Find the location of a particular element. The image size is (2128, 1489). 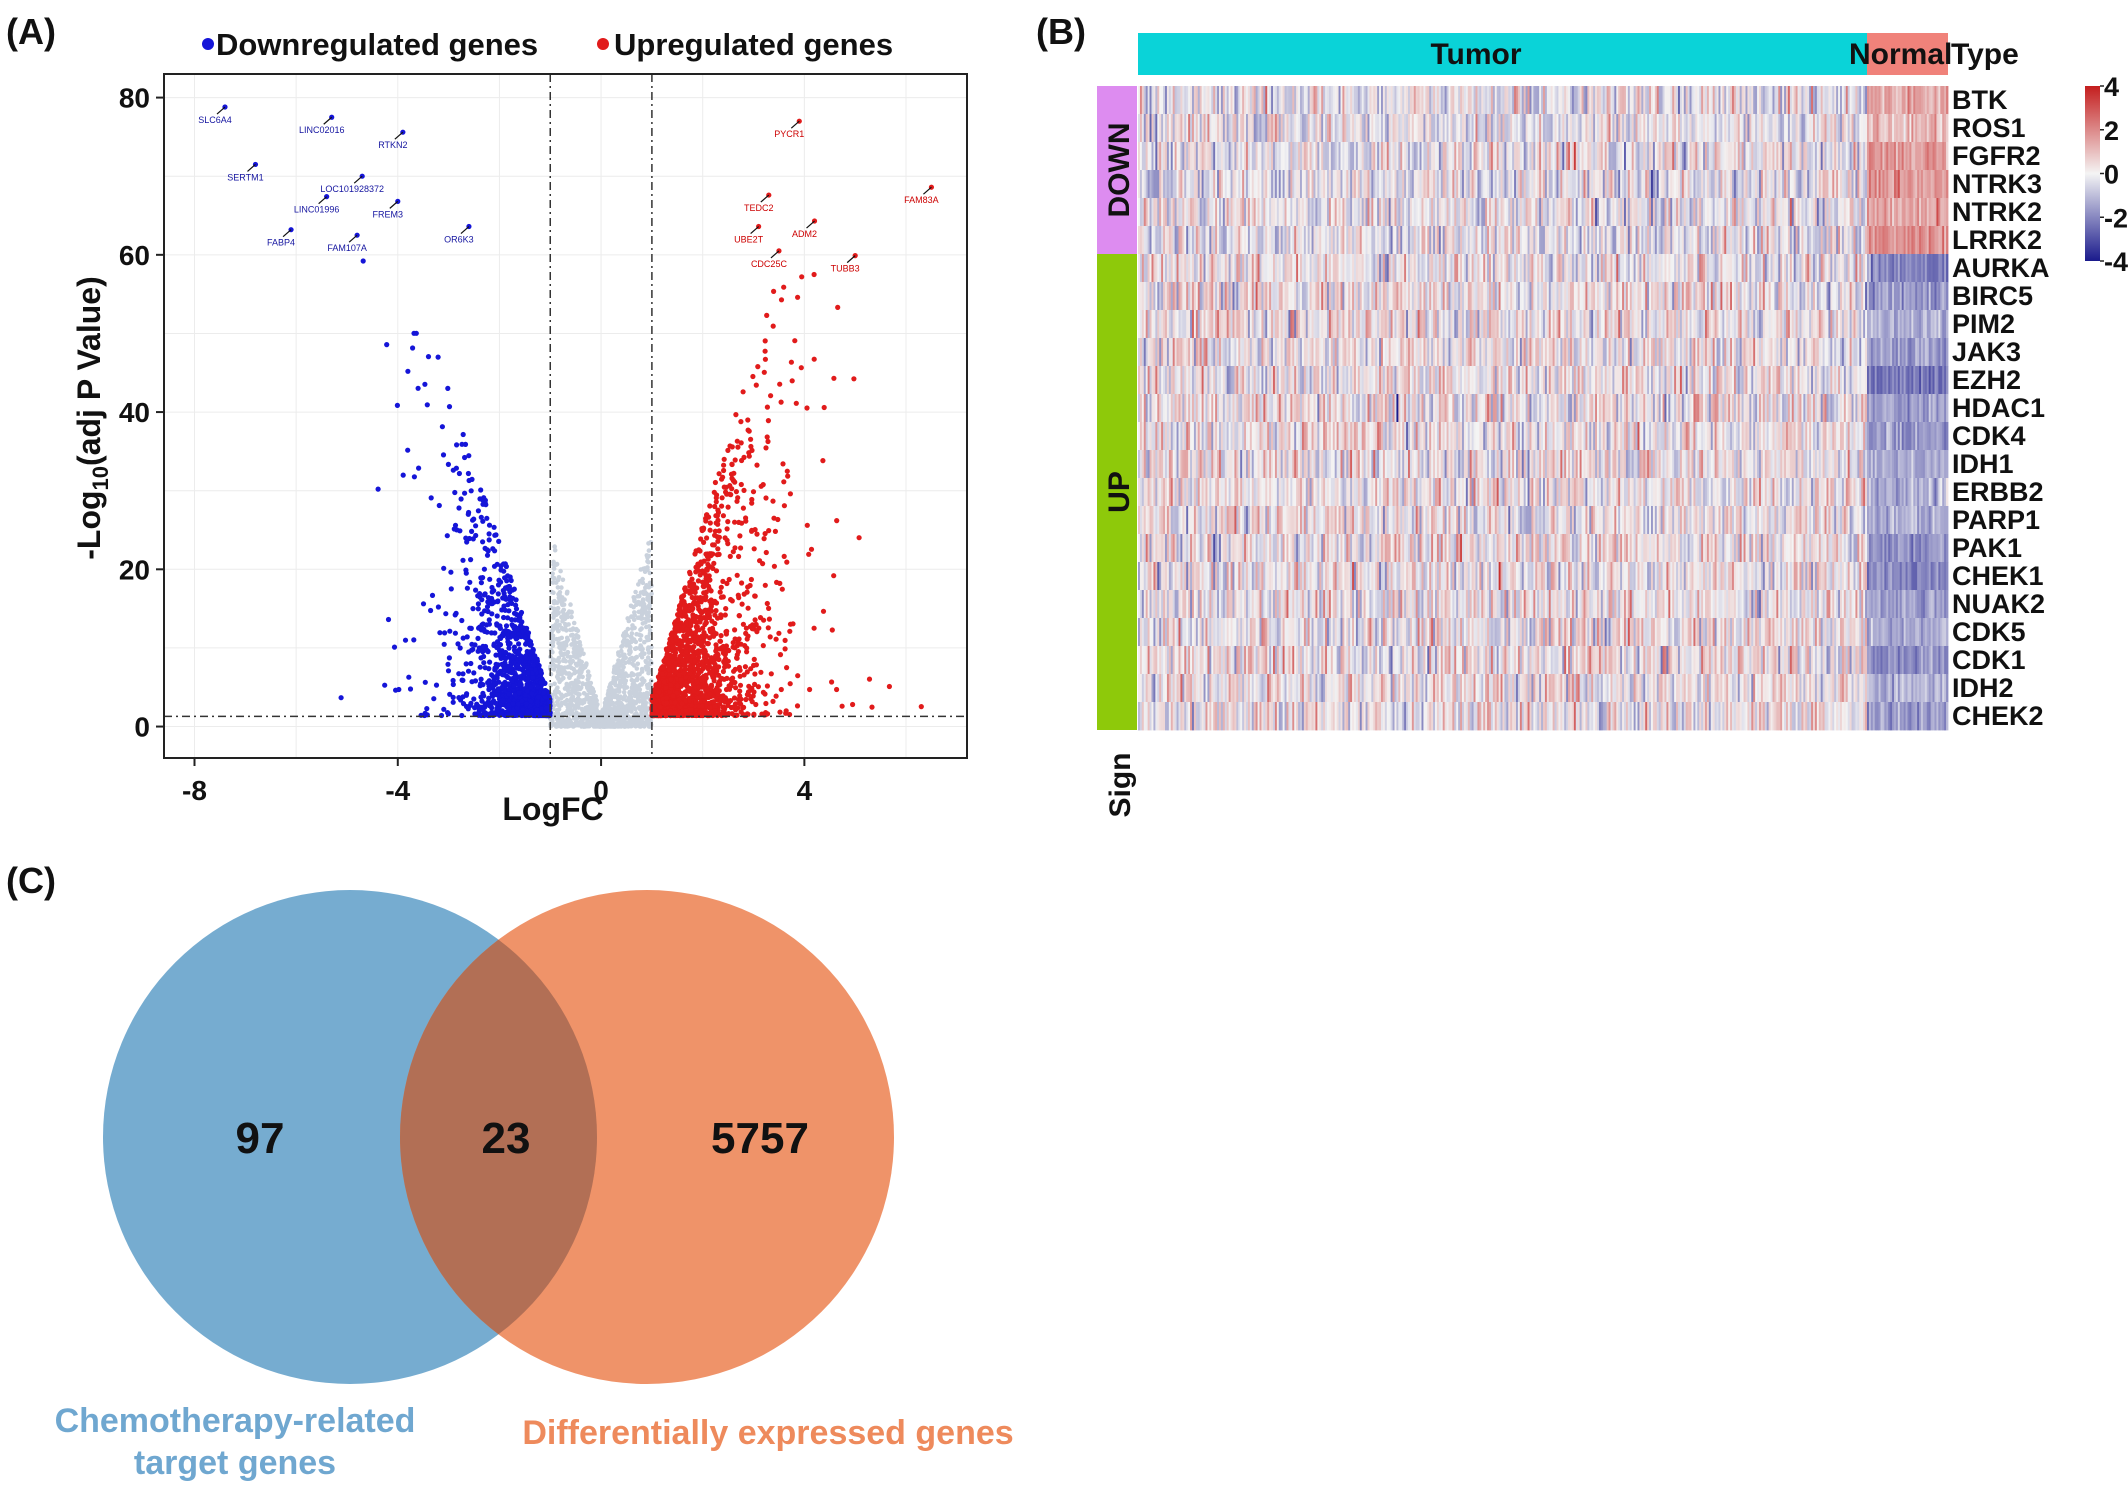

volcano-x-ticks: -8 -4 0 4 is located at coordinates (497, 782).